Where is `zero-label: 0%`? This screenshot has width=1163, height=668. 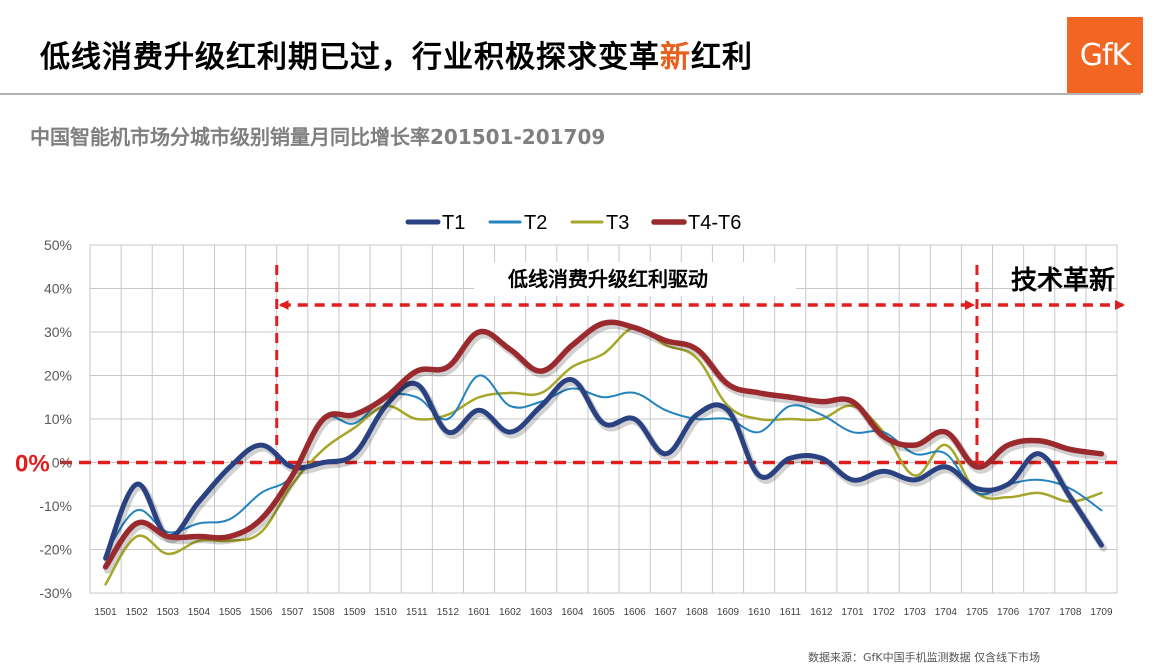 zero-label: 0% is located at coordinates (32, 464).